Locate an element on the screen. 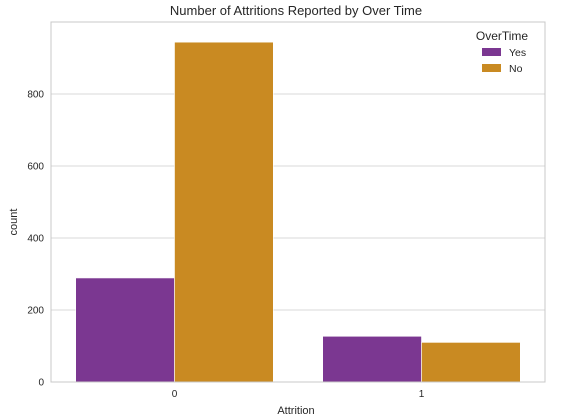  legend-title: OverTime is located at coordinates (502, 36).